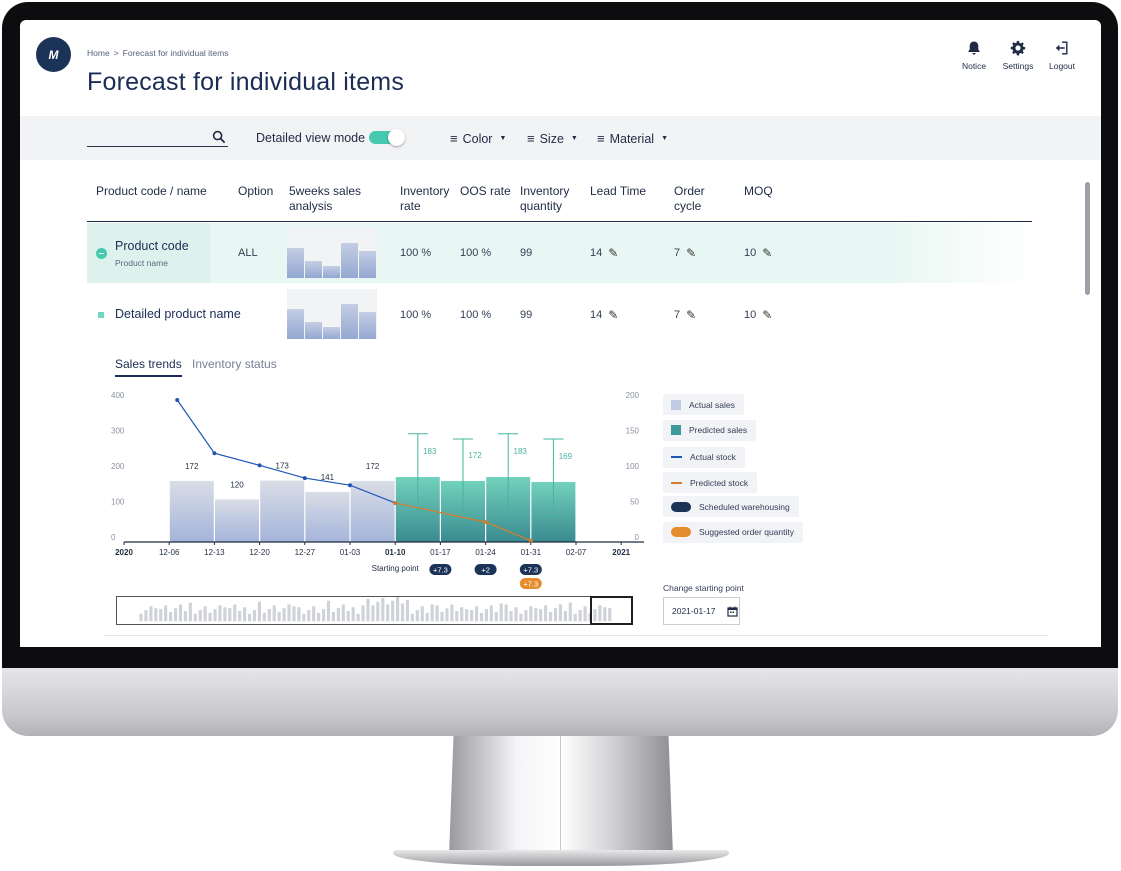 The height and width of the screenshot is (871, 1121). I want to click on collapse-icon, so click(101, 253).